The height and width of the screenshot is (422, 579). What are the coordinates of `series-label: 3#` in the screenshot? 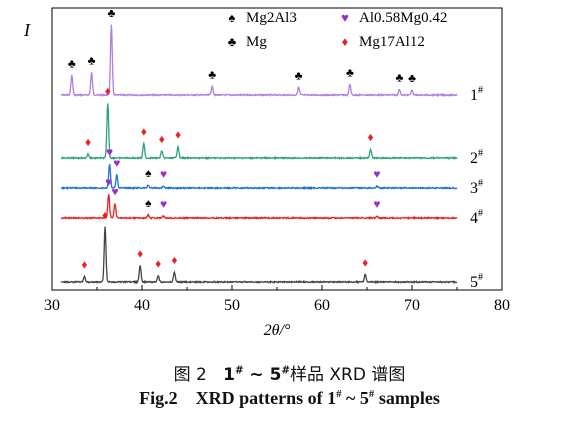 It's located at (476, 187).